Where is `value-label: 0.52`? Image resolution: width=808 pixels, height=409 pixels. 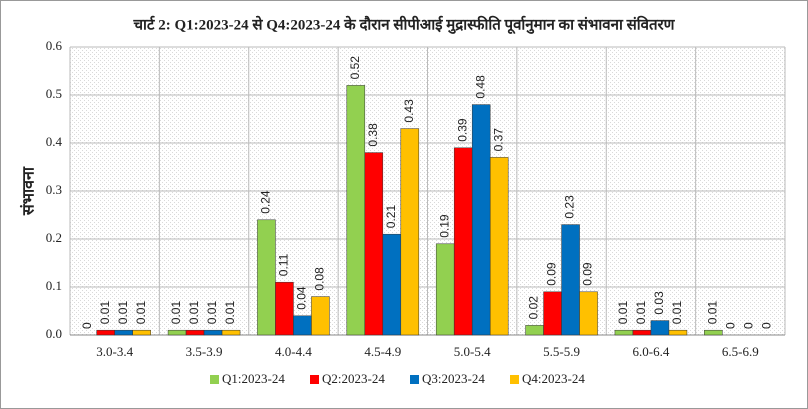 value-label: 0.52 is located at coordinates (355, 68).